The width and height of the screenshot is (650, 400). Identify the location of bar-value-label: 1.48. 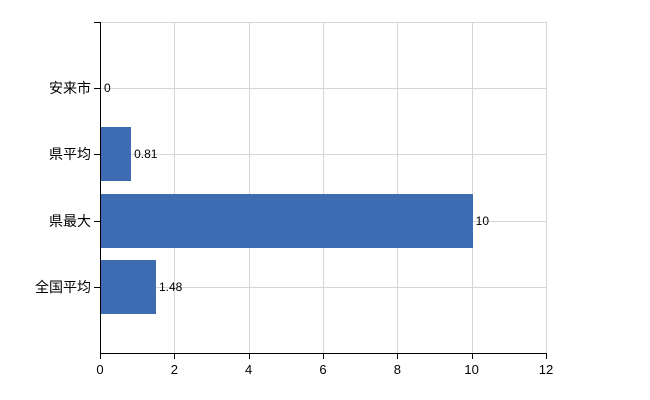
(171, 287).